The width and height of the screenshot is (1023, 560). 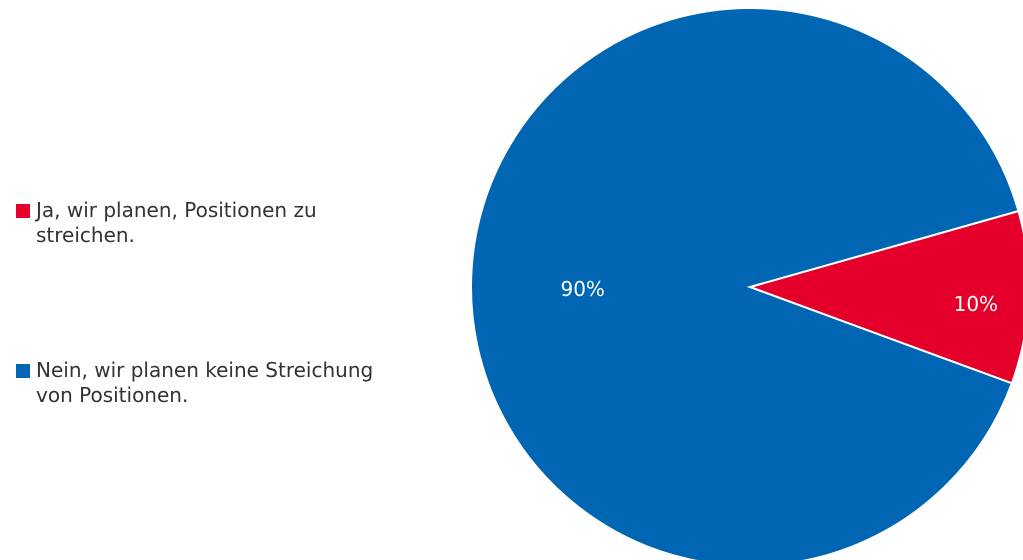 What do you see at coordinates (976, 304) in the screenshot?
I see `data-label: 10%` at bounding box center [976, 304].